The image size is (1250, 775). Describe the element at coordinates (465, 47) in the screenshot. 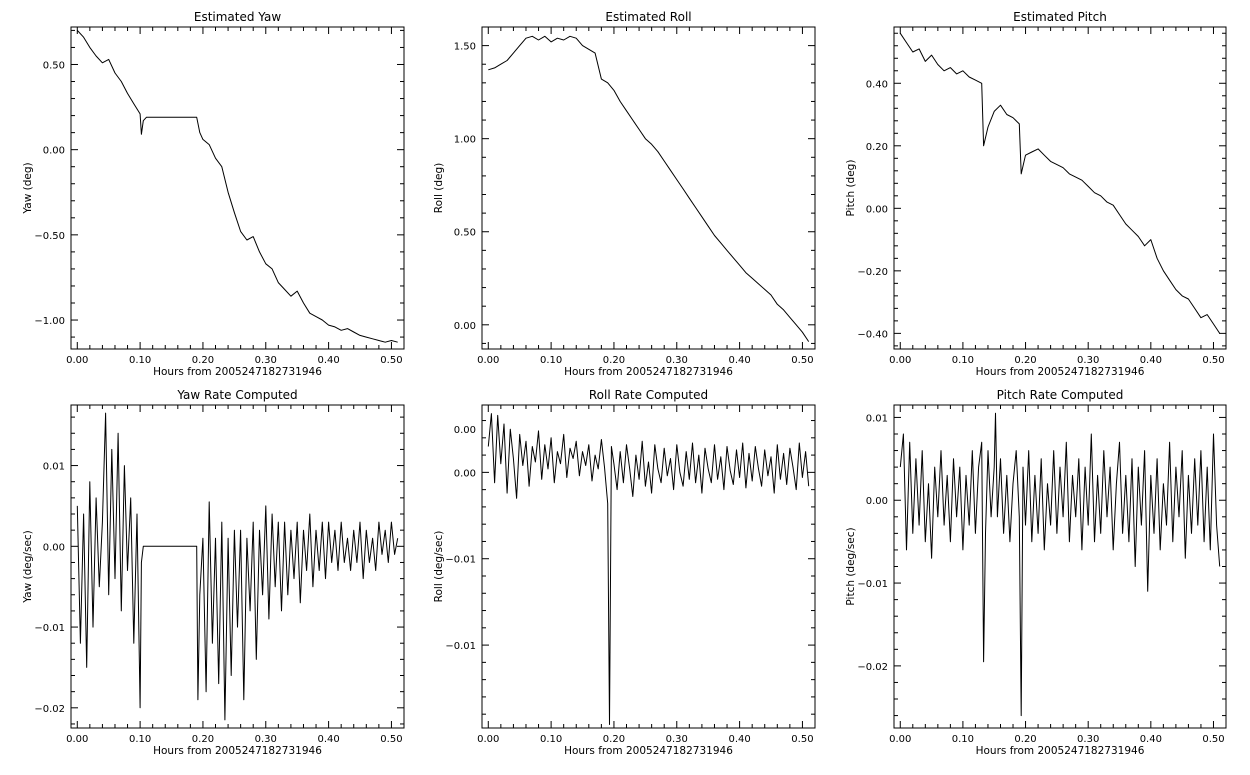

I see `roll-y-tick-label: 1.50` at that location.